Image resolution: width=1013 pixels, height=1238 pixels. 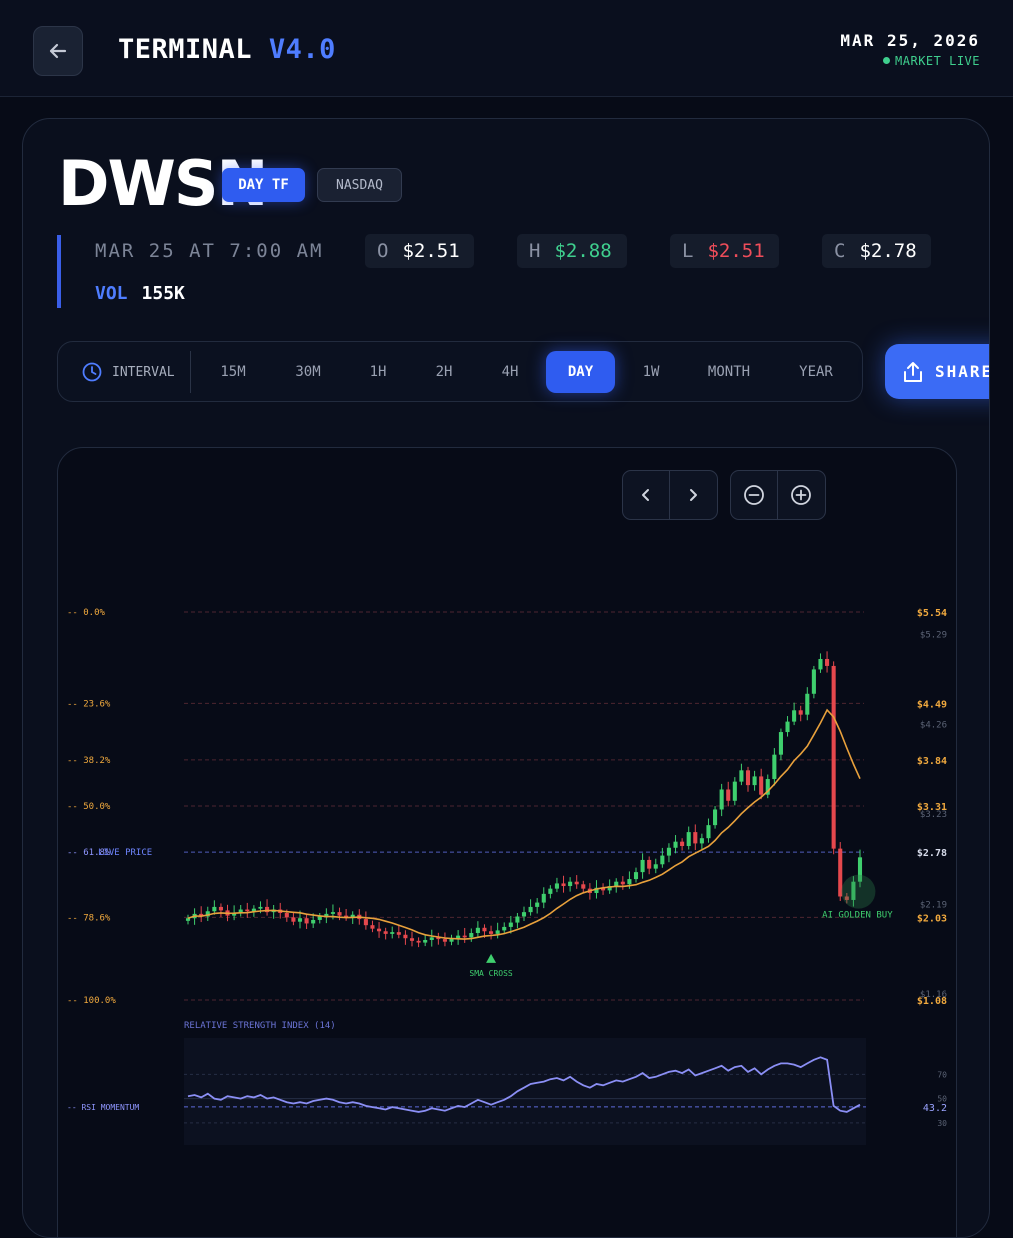 What do you see at coordinates (932, 613) in the screenshot?
I see `fib-price-label: $5.54` at bounding box center [932, 613].